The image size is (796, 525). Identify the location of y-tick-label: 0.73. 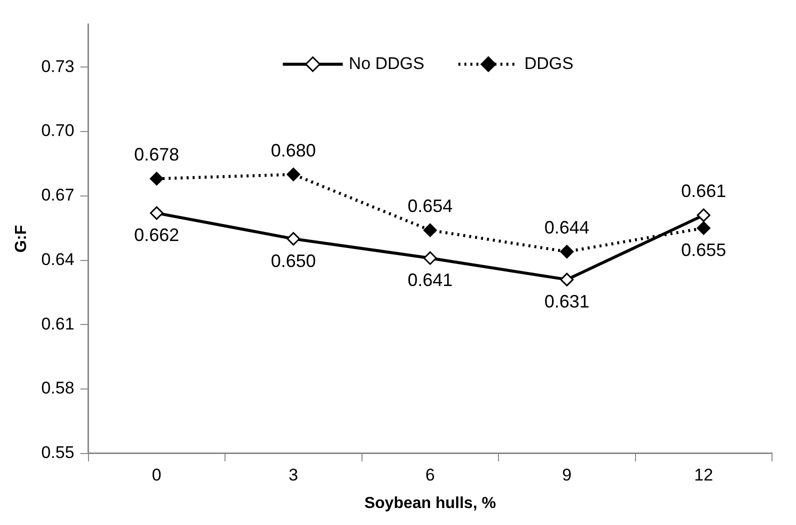
(57, 66).